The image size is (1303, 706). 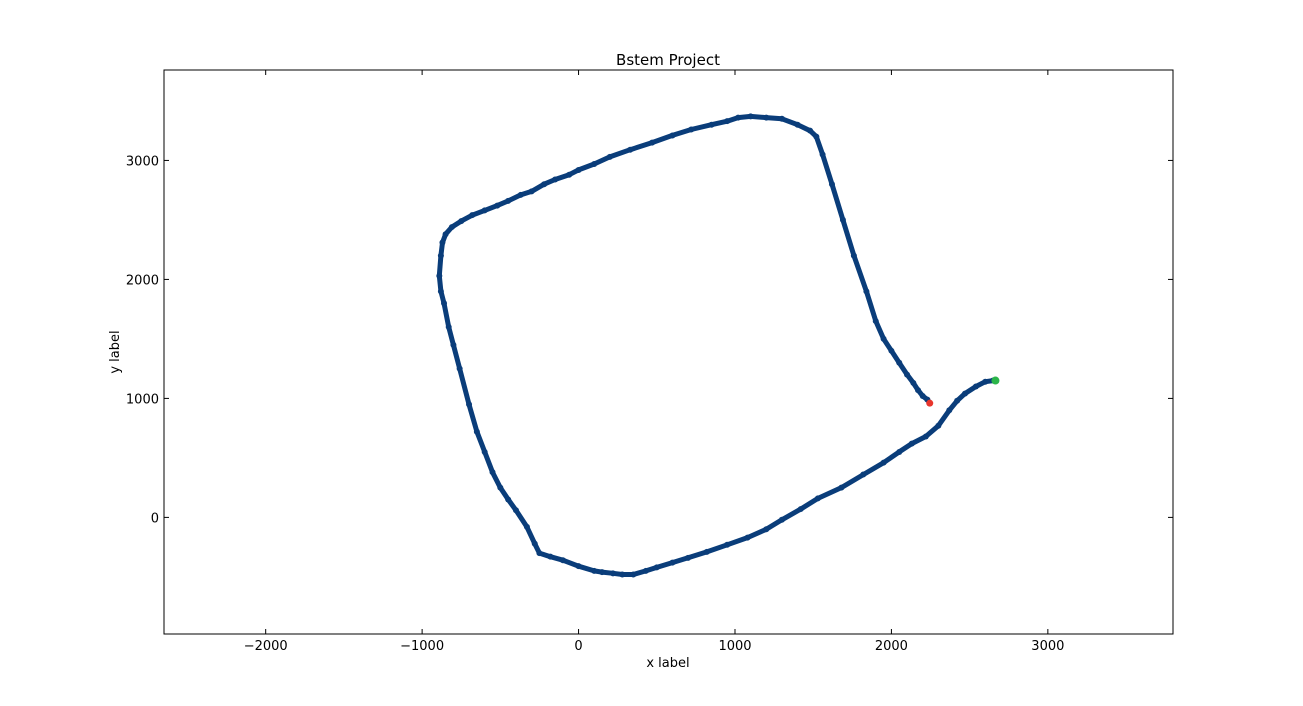 What do you see at coordinates (668, 60) in the screenshot?
I see `chart-title: Bstem Project` at bounding box center [668, 60].